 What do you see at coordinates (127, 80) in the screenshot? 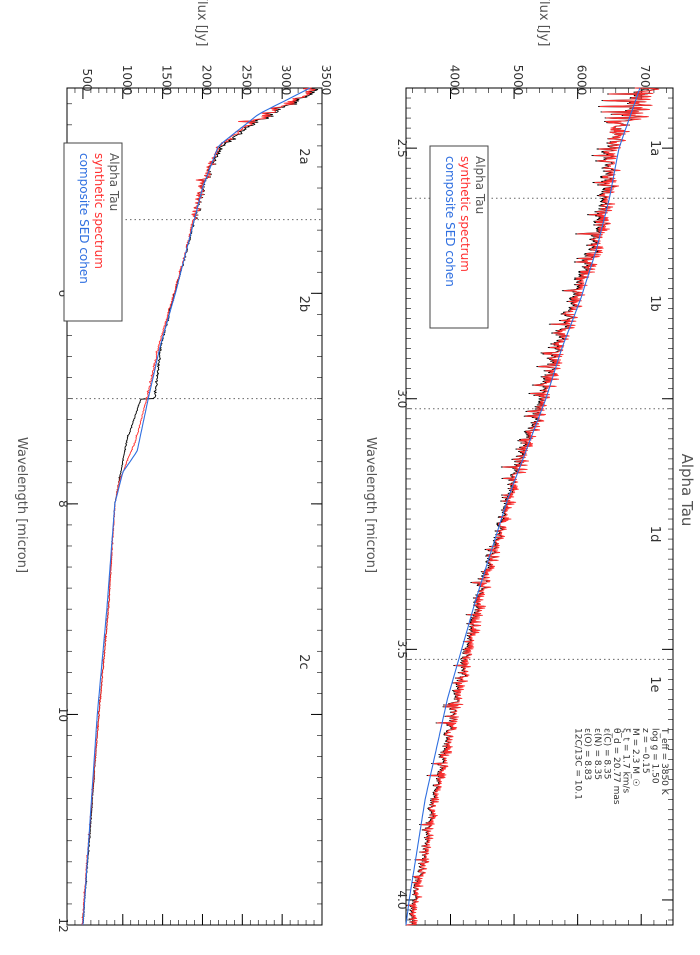
I see `panel2-y-tick-label: 1000` at bounding box center [127, 80].